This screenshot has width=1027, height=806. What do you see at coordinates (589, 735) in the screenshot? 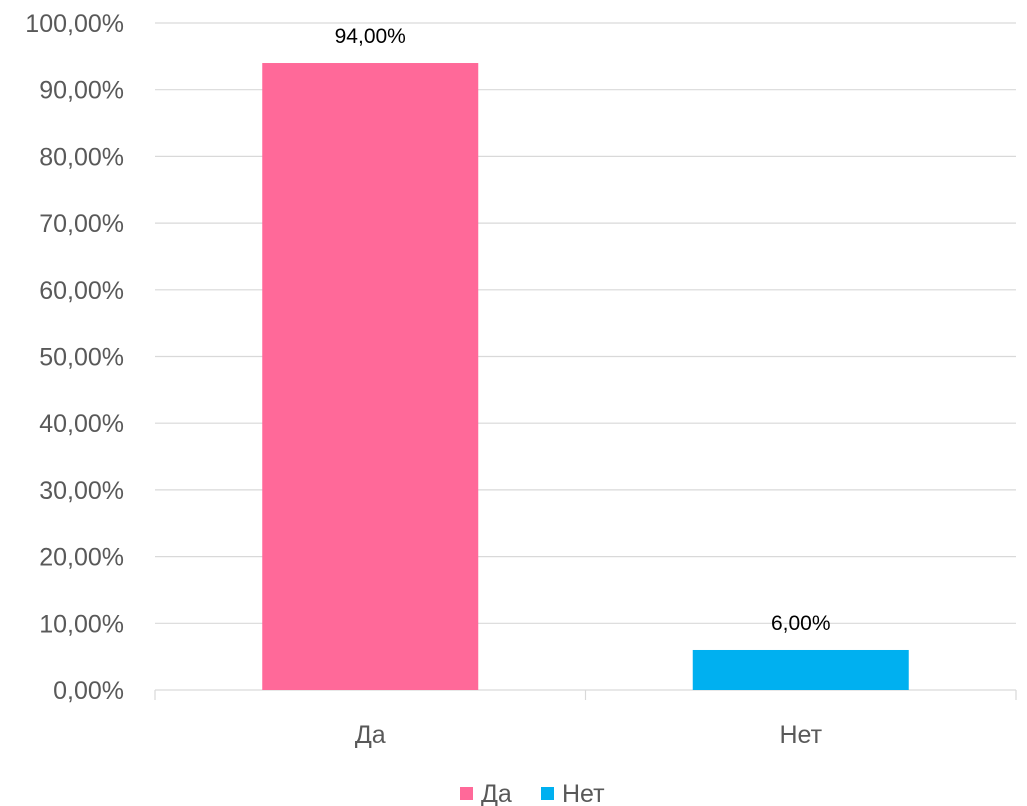
I see `x-axis-category-labels: Да Нет` at bounding box center [589, 735].